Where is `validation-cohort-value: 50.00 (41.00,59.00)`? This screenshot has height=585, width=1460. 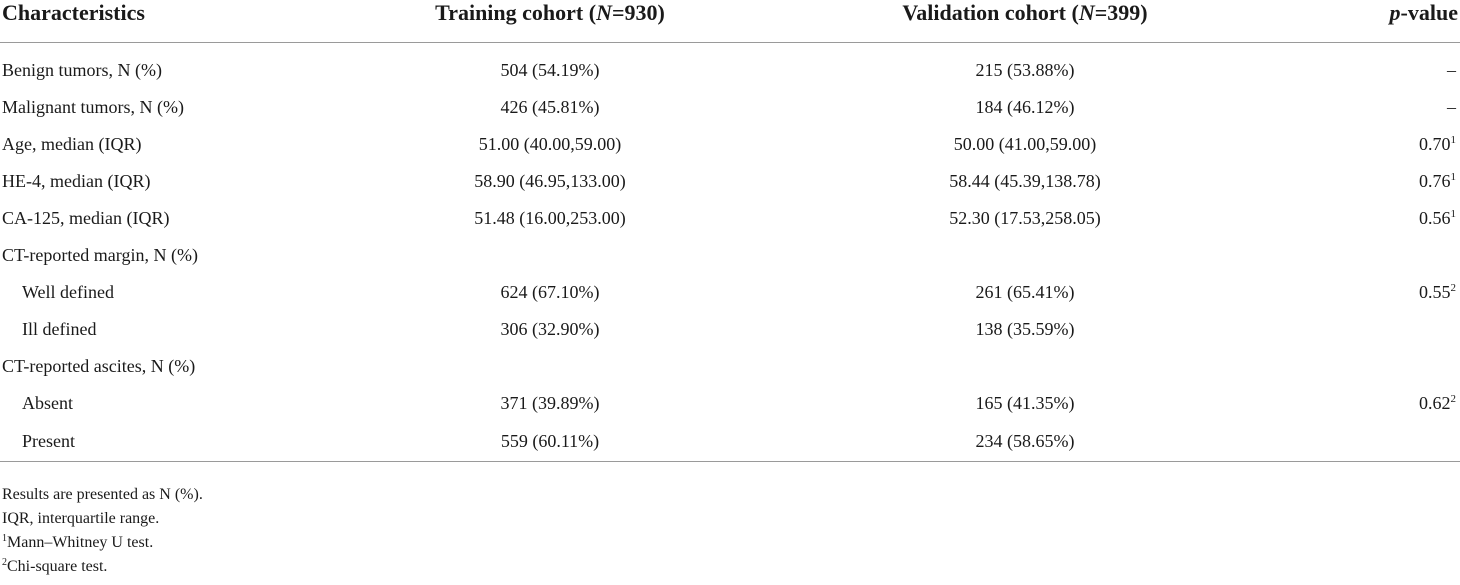
validation-cohort-value: 50.00 (41.00,59.00) is located at coordinates (1025, 143).